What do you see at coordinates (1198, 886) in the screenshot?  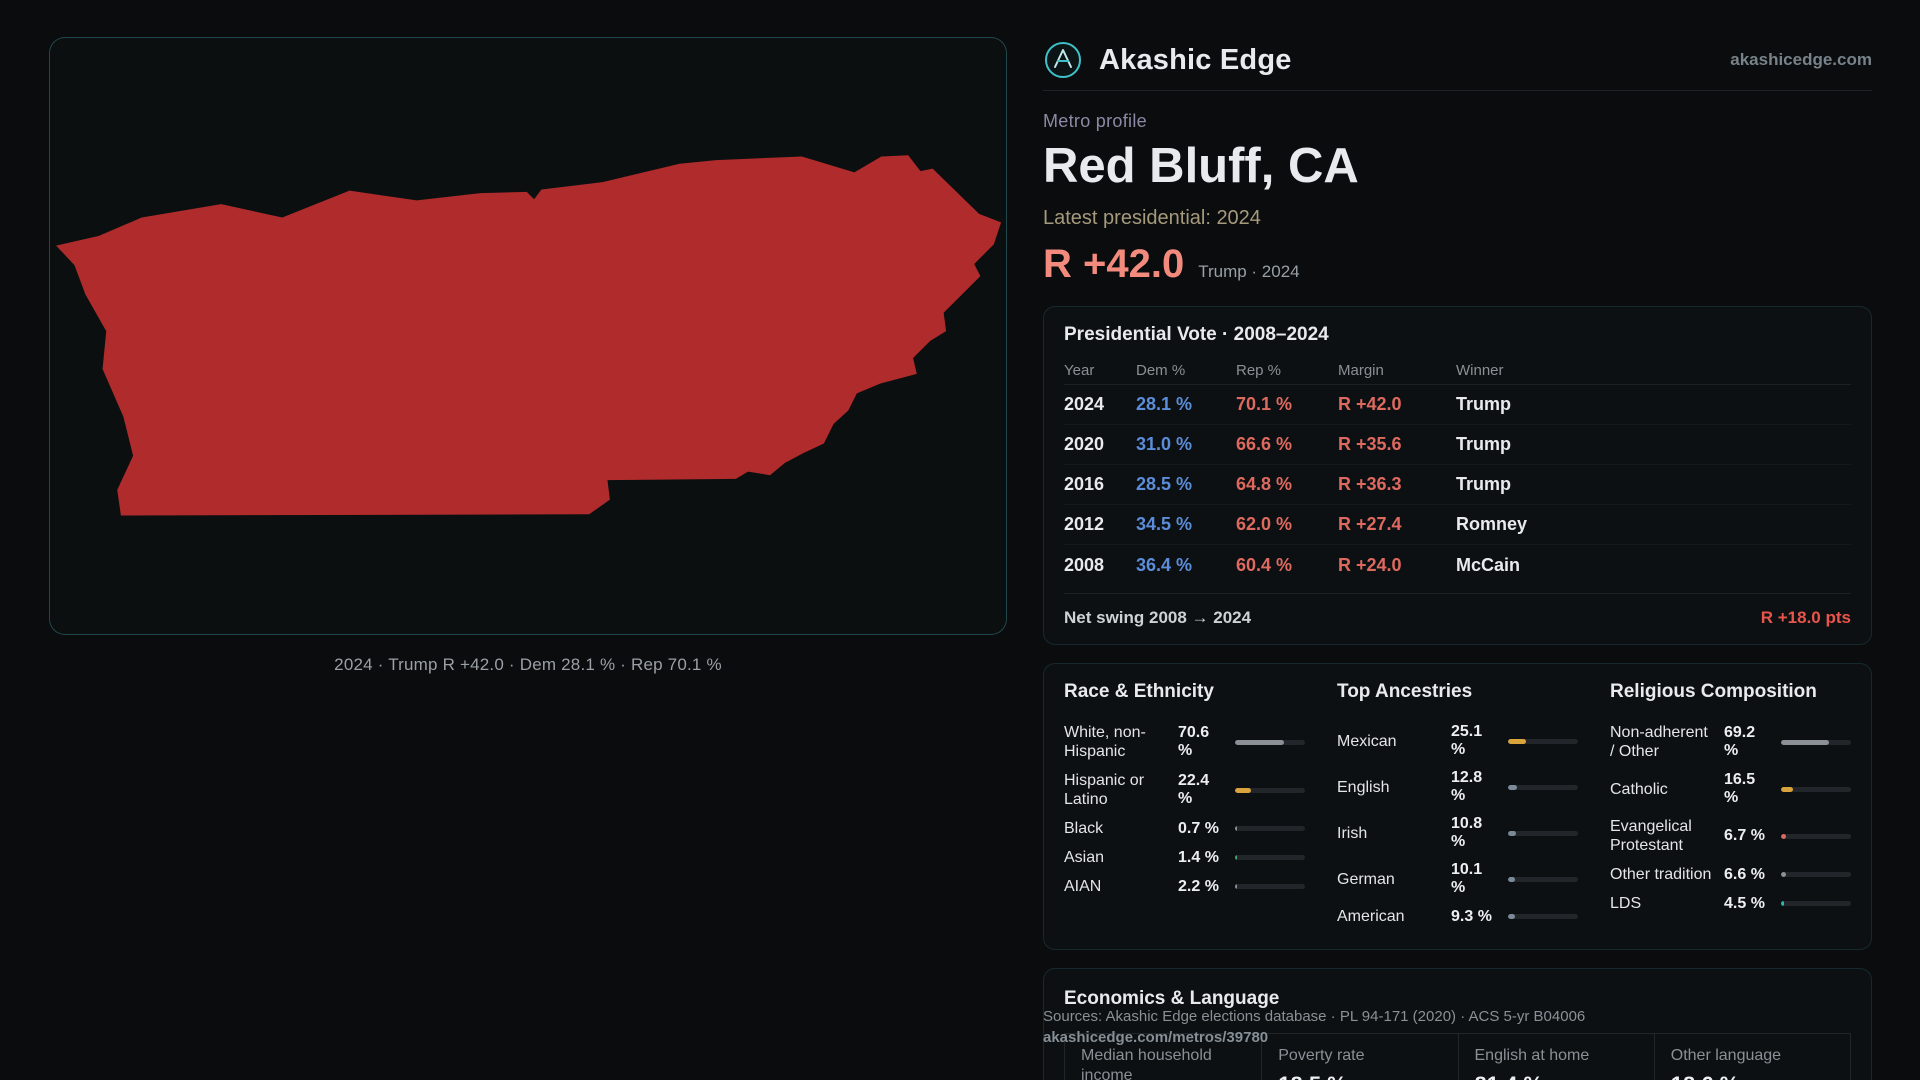 I see `demo-value: 2.2 %` at bounding box center [1198, 886].